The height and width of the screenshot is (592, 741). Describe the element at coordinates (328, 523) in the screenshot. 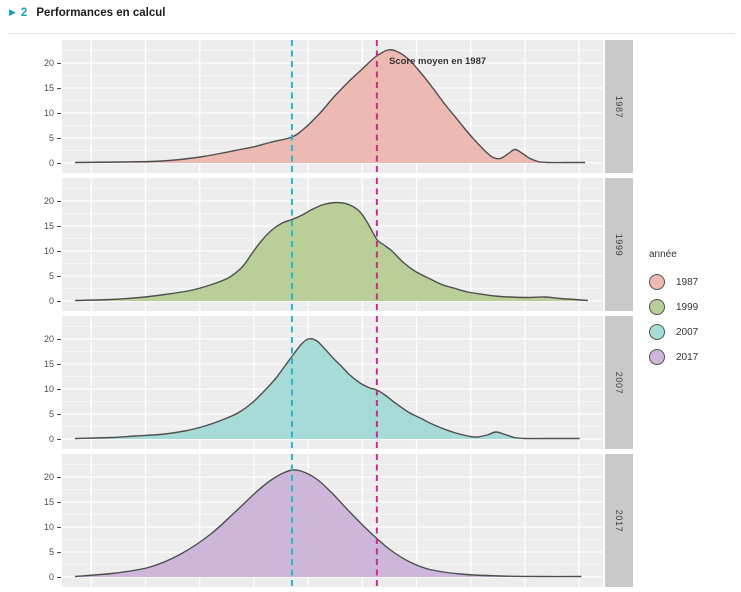

I see `density-area-2017` at that location.